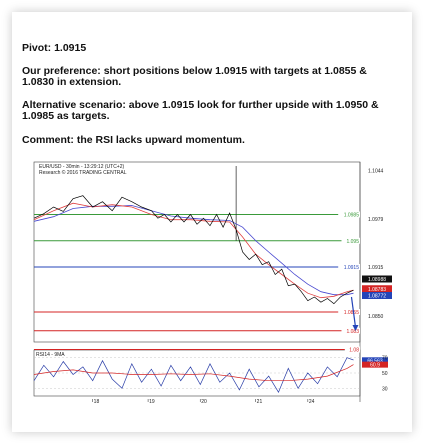 Image resolution: width=428 pixels, height=448 pixels. I want to click on x-tick-label: 21, so click(260, 402).